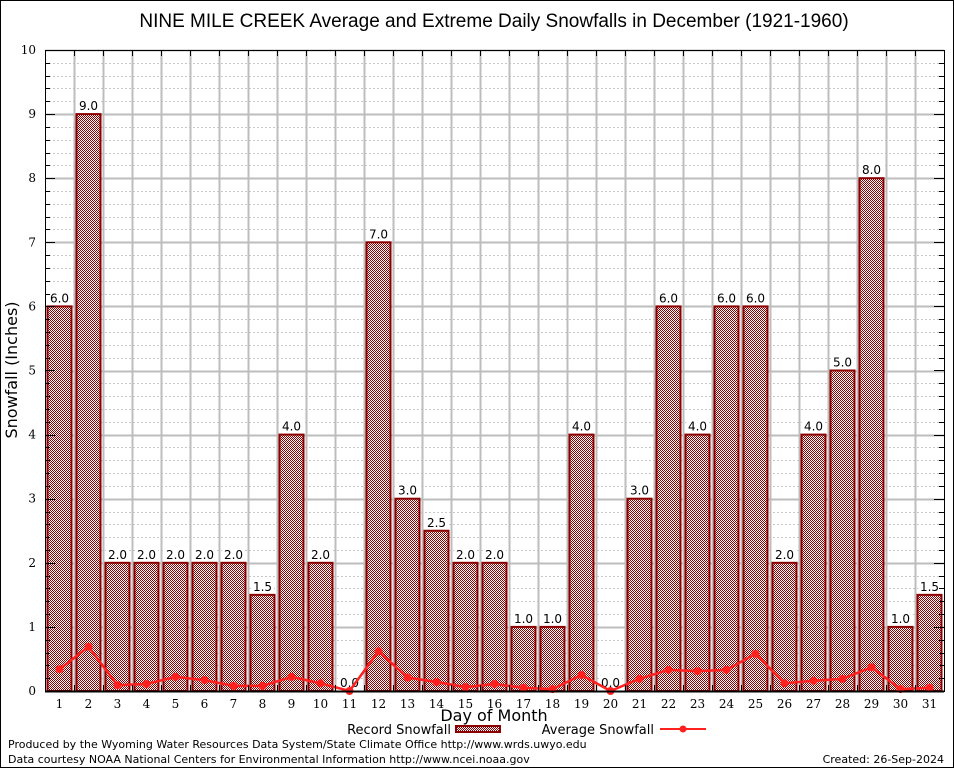 The width and height of the screenshot is (954, 768). Describe the element at coordinates (813, 704) in the screenshot. I see `x-tick-label: 27` at that location.